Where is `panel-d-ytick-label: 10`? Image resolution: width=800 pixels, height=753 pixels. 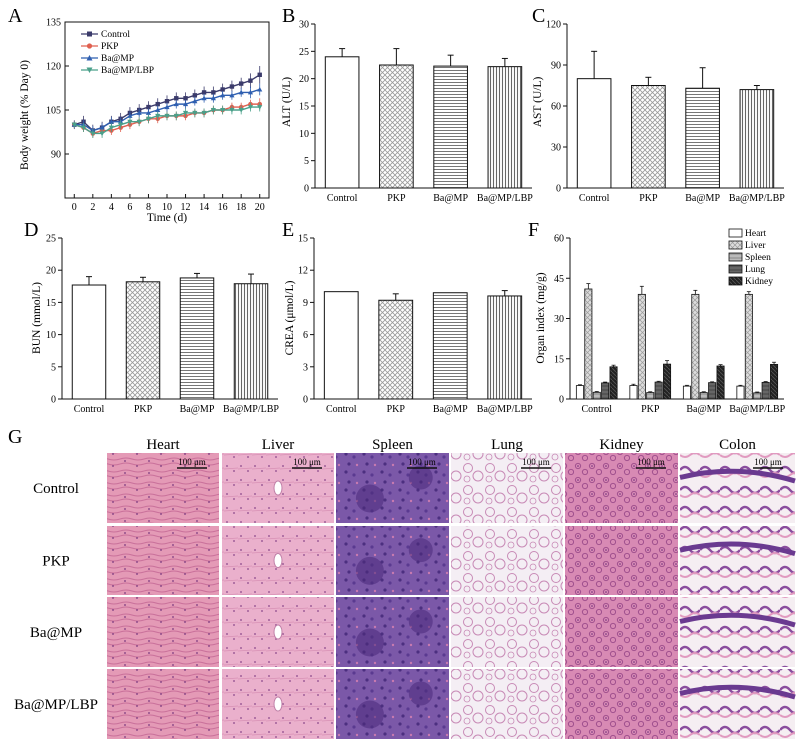 panel-d-ytick-label: 10 is located at coordinates (51, 335).